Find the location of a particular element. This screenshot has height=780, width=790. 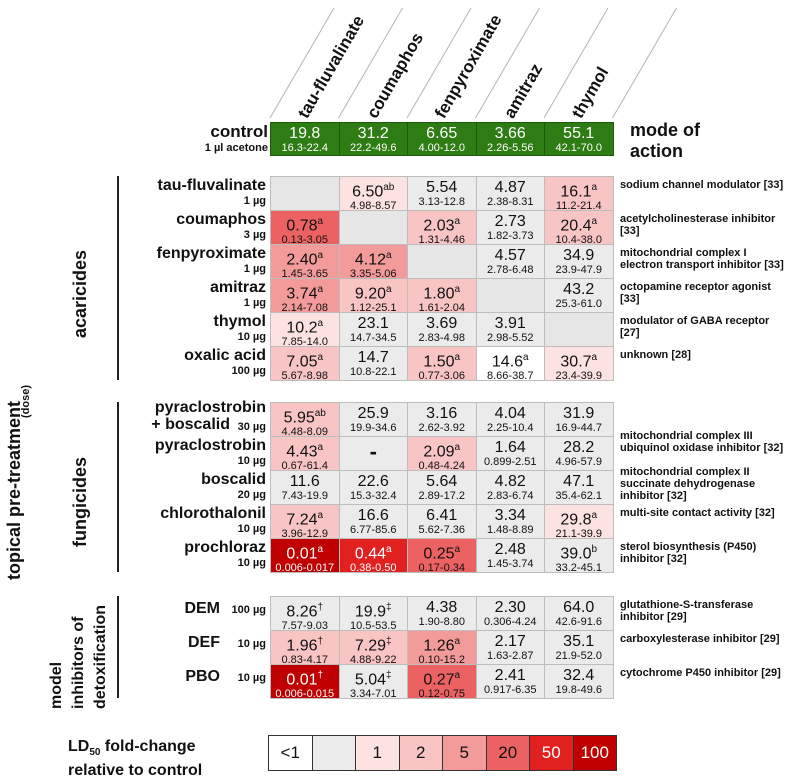

cell-value: 14.6a is located at coordinates (510, 361).